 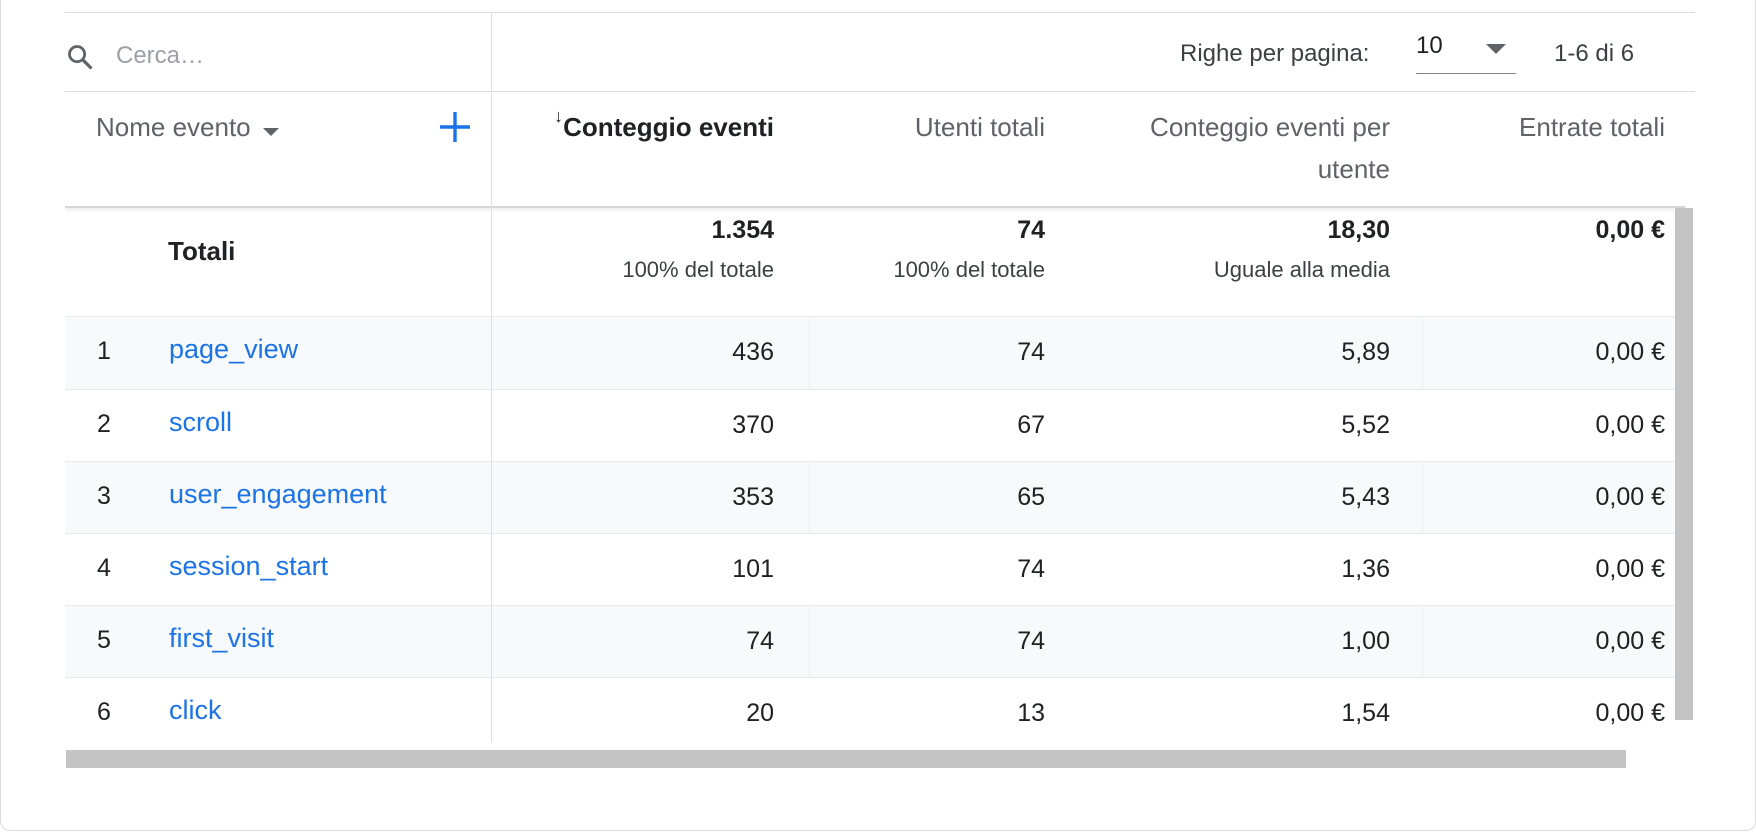 I want to click on pagination-range: 1-6 di 6, so click(x=1594, y=53).